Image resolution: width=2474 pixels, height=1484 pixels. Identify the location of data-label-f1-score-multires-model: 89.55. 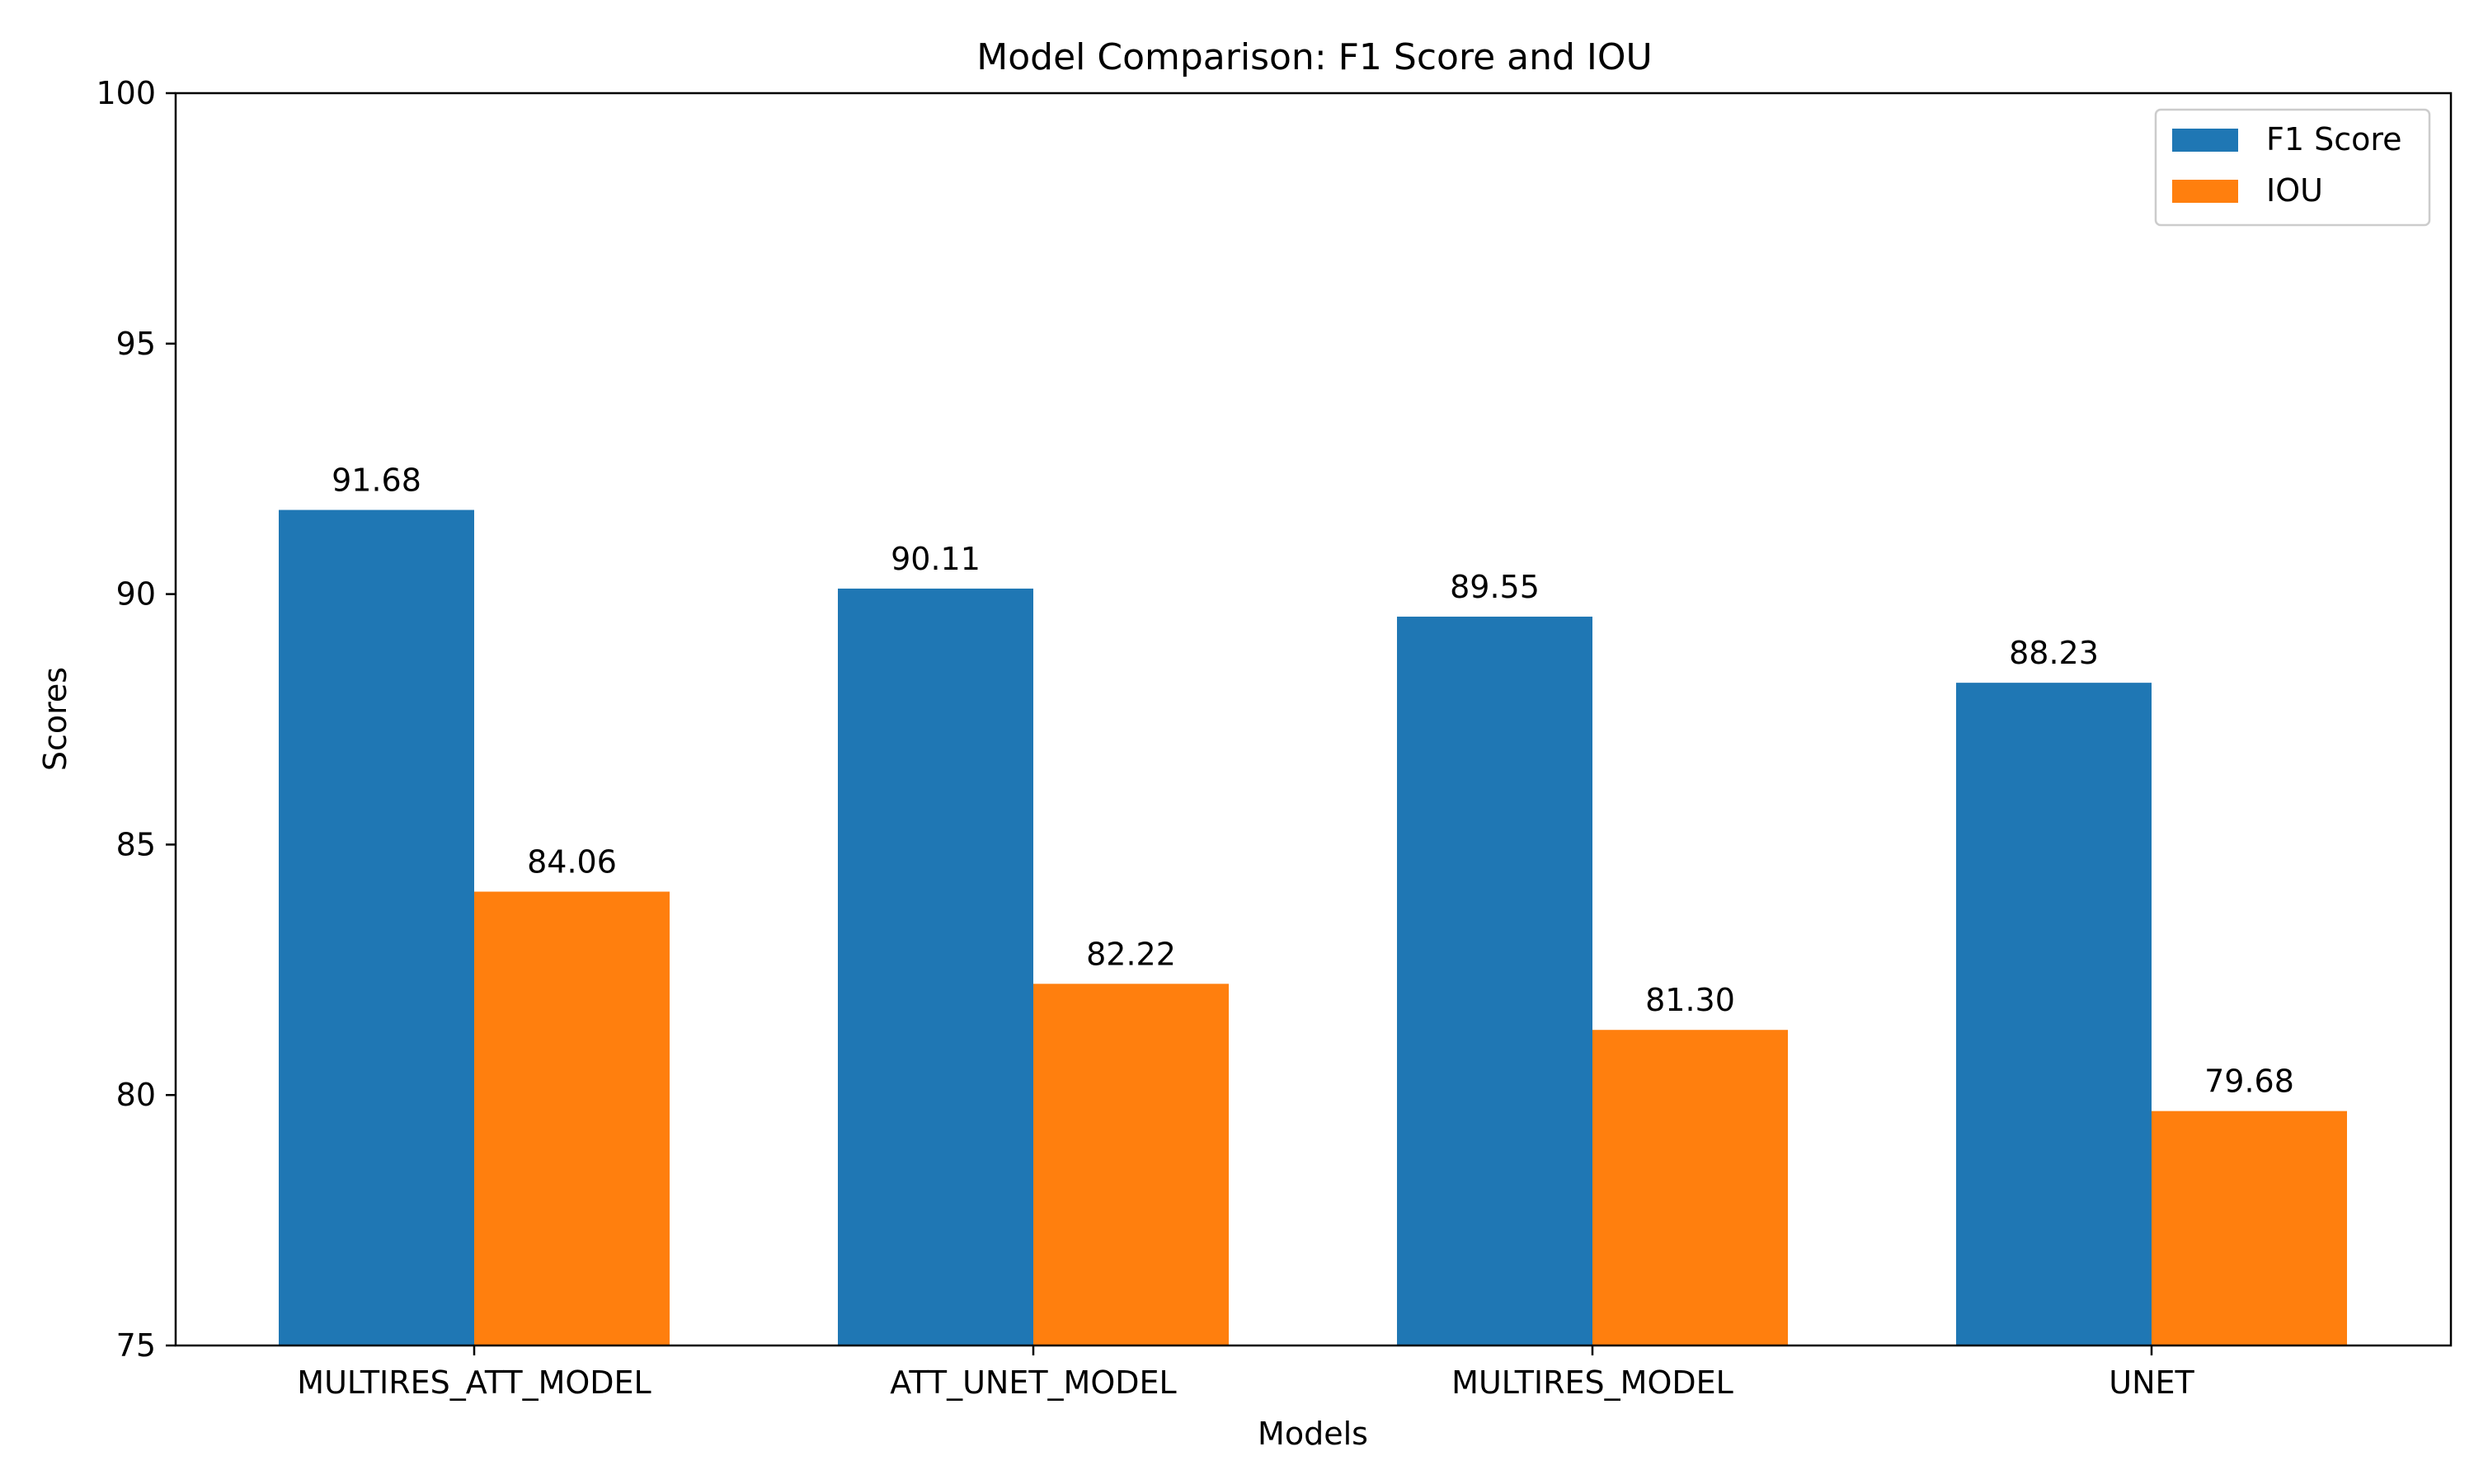
(1495, 587).